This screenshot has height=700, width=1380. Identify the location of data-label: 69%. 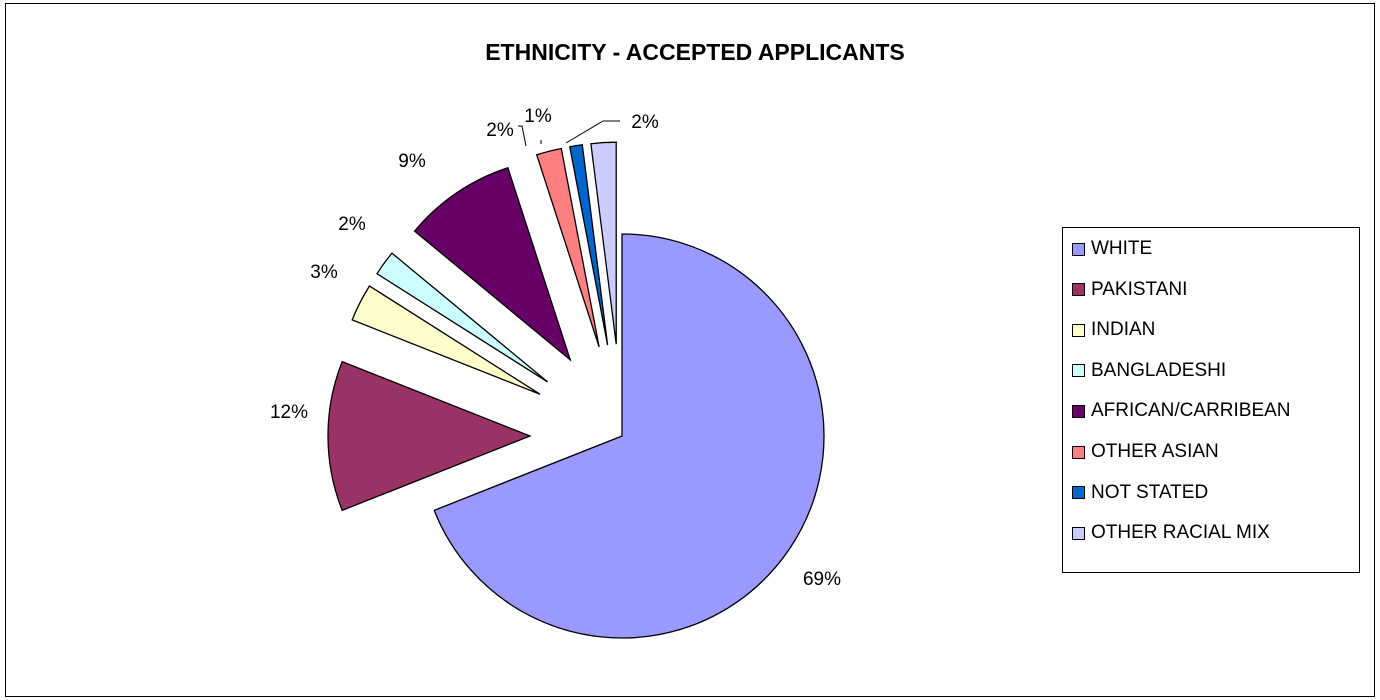
(822, 579).